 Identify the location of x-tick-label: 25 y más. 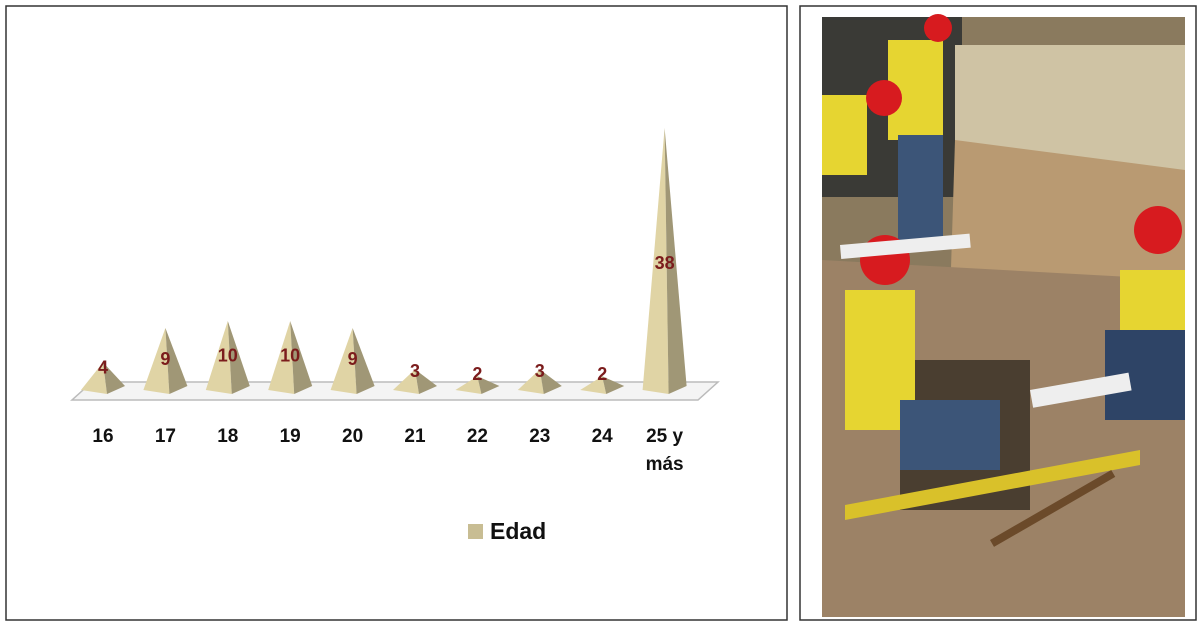
(664, 450).